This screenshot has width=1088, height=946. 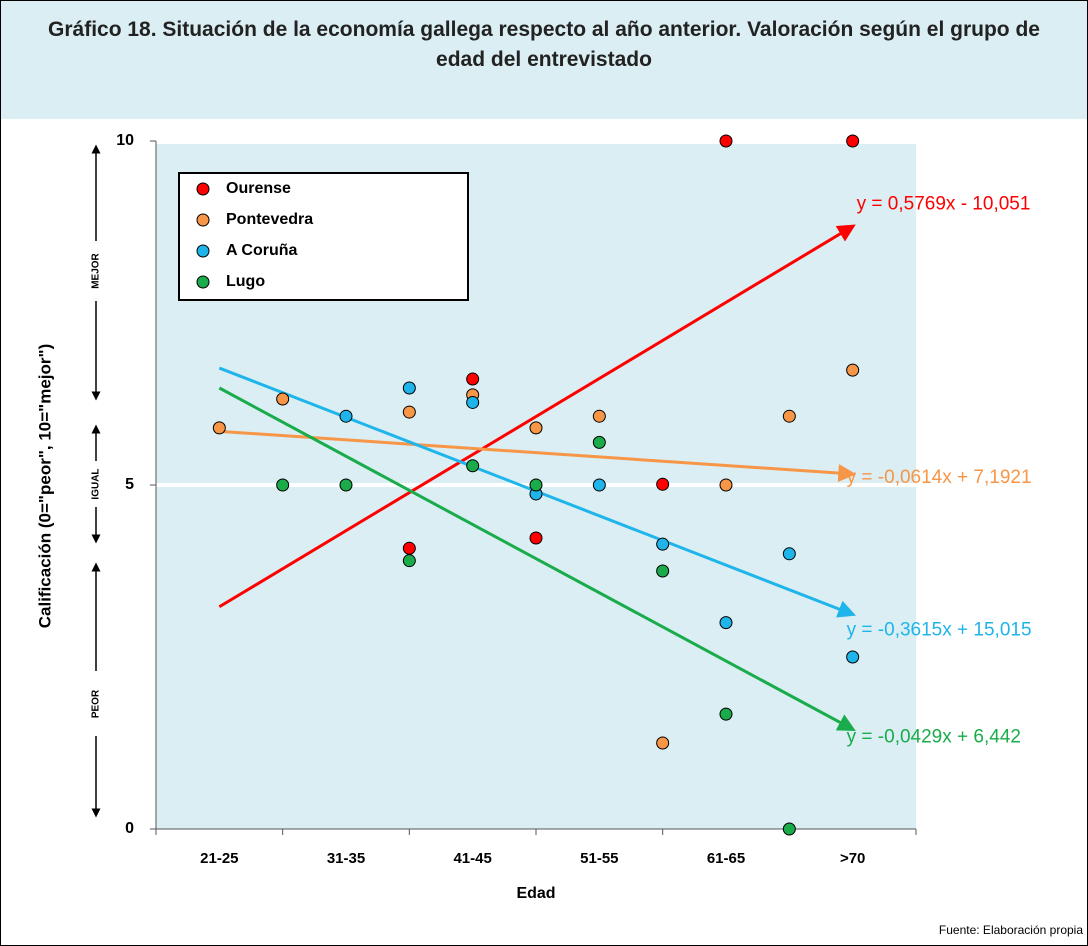 I want to click on x-tick-label: >70, so click(x=852, y=858).